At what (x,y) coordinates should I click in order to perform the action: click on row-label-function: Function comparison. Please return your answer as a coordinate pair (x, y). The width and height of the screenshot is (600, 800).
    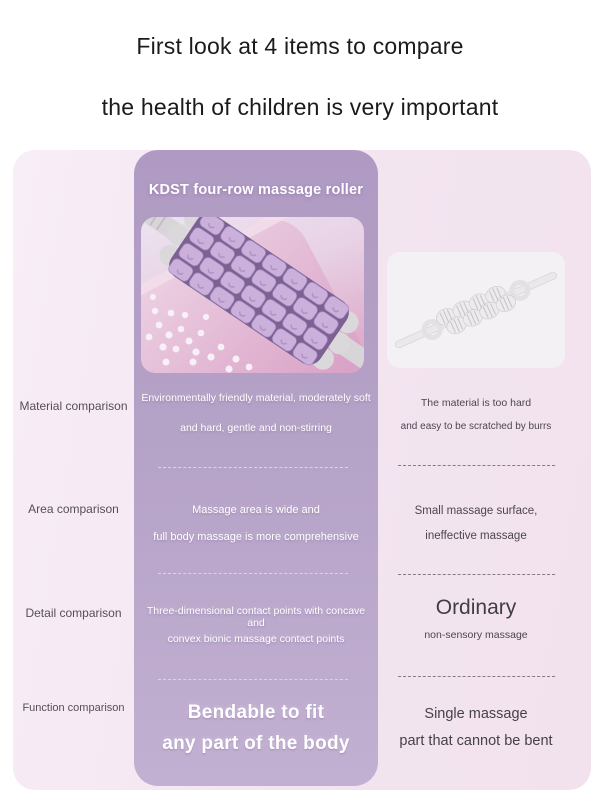
    Looking at the image, I should click on (73, 708).